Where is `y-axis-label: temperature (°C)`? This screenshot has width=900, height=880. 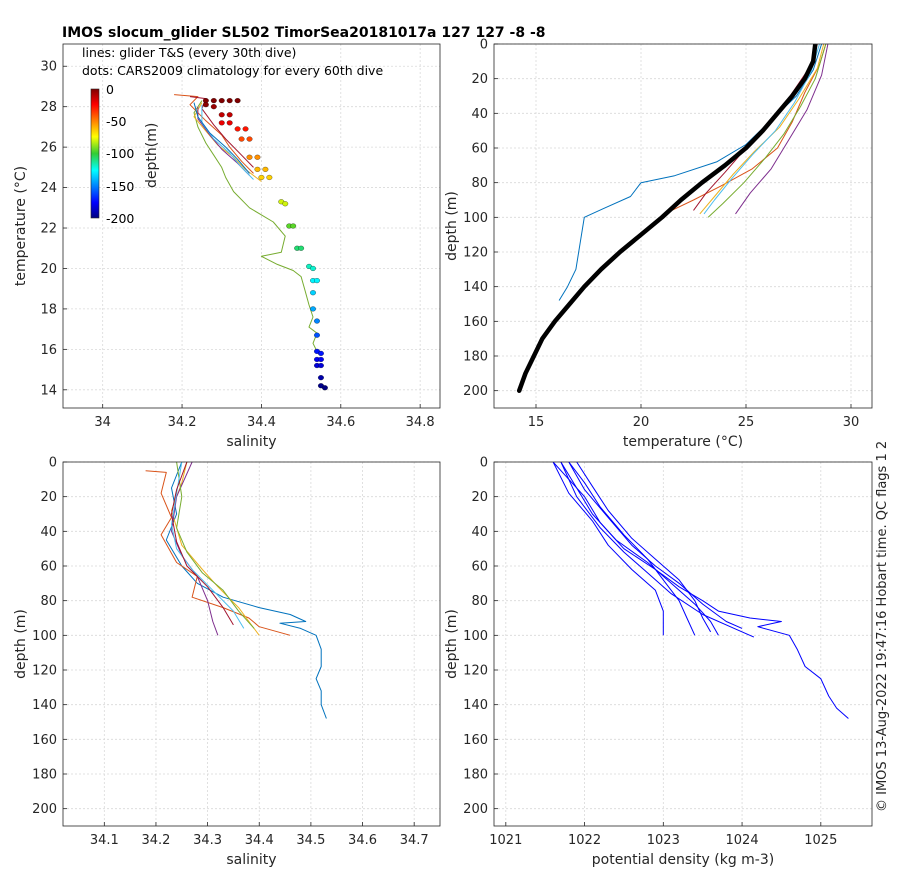 y-axis-label: temperature (°C) is located at coordinates (21, 226).